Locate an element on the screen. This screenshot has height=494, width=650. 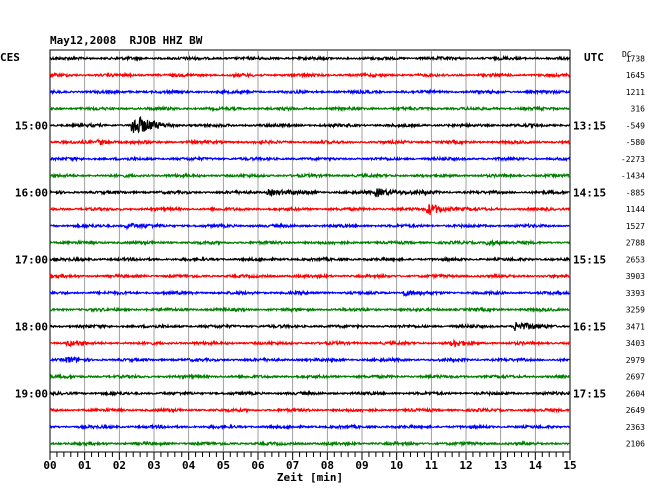
dc-offset-label: 3471 is located at coordinates (635, 326).